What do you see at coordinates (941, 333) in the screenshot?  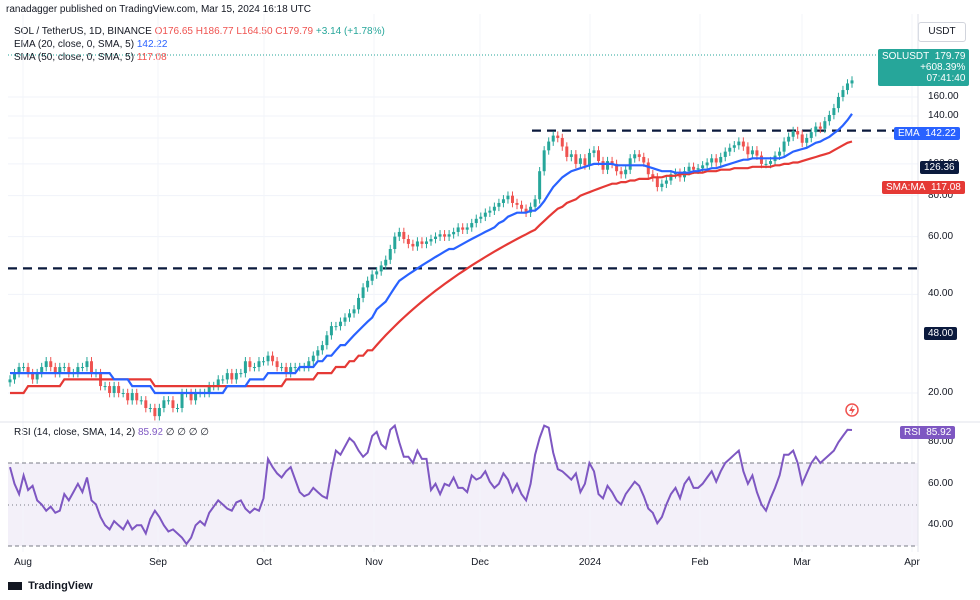 I see `lower-level-tag: 48.00` at bounding box center [941, 333].